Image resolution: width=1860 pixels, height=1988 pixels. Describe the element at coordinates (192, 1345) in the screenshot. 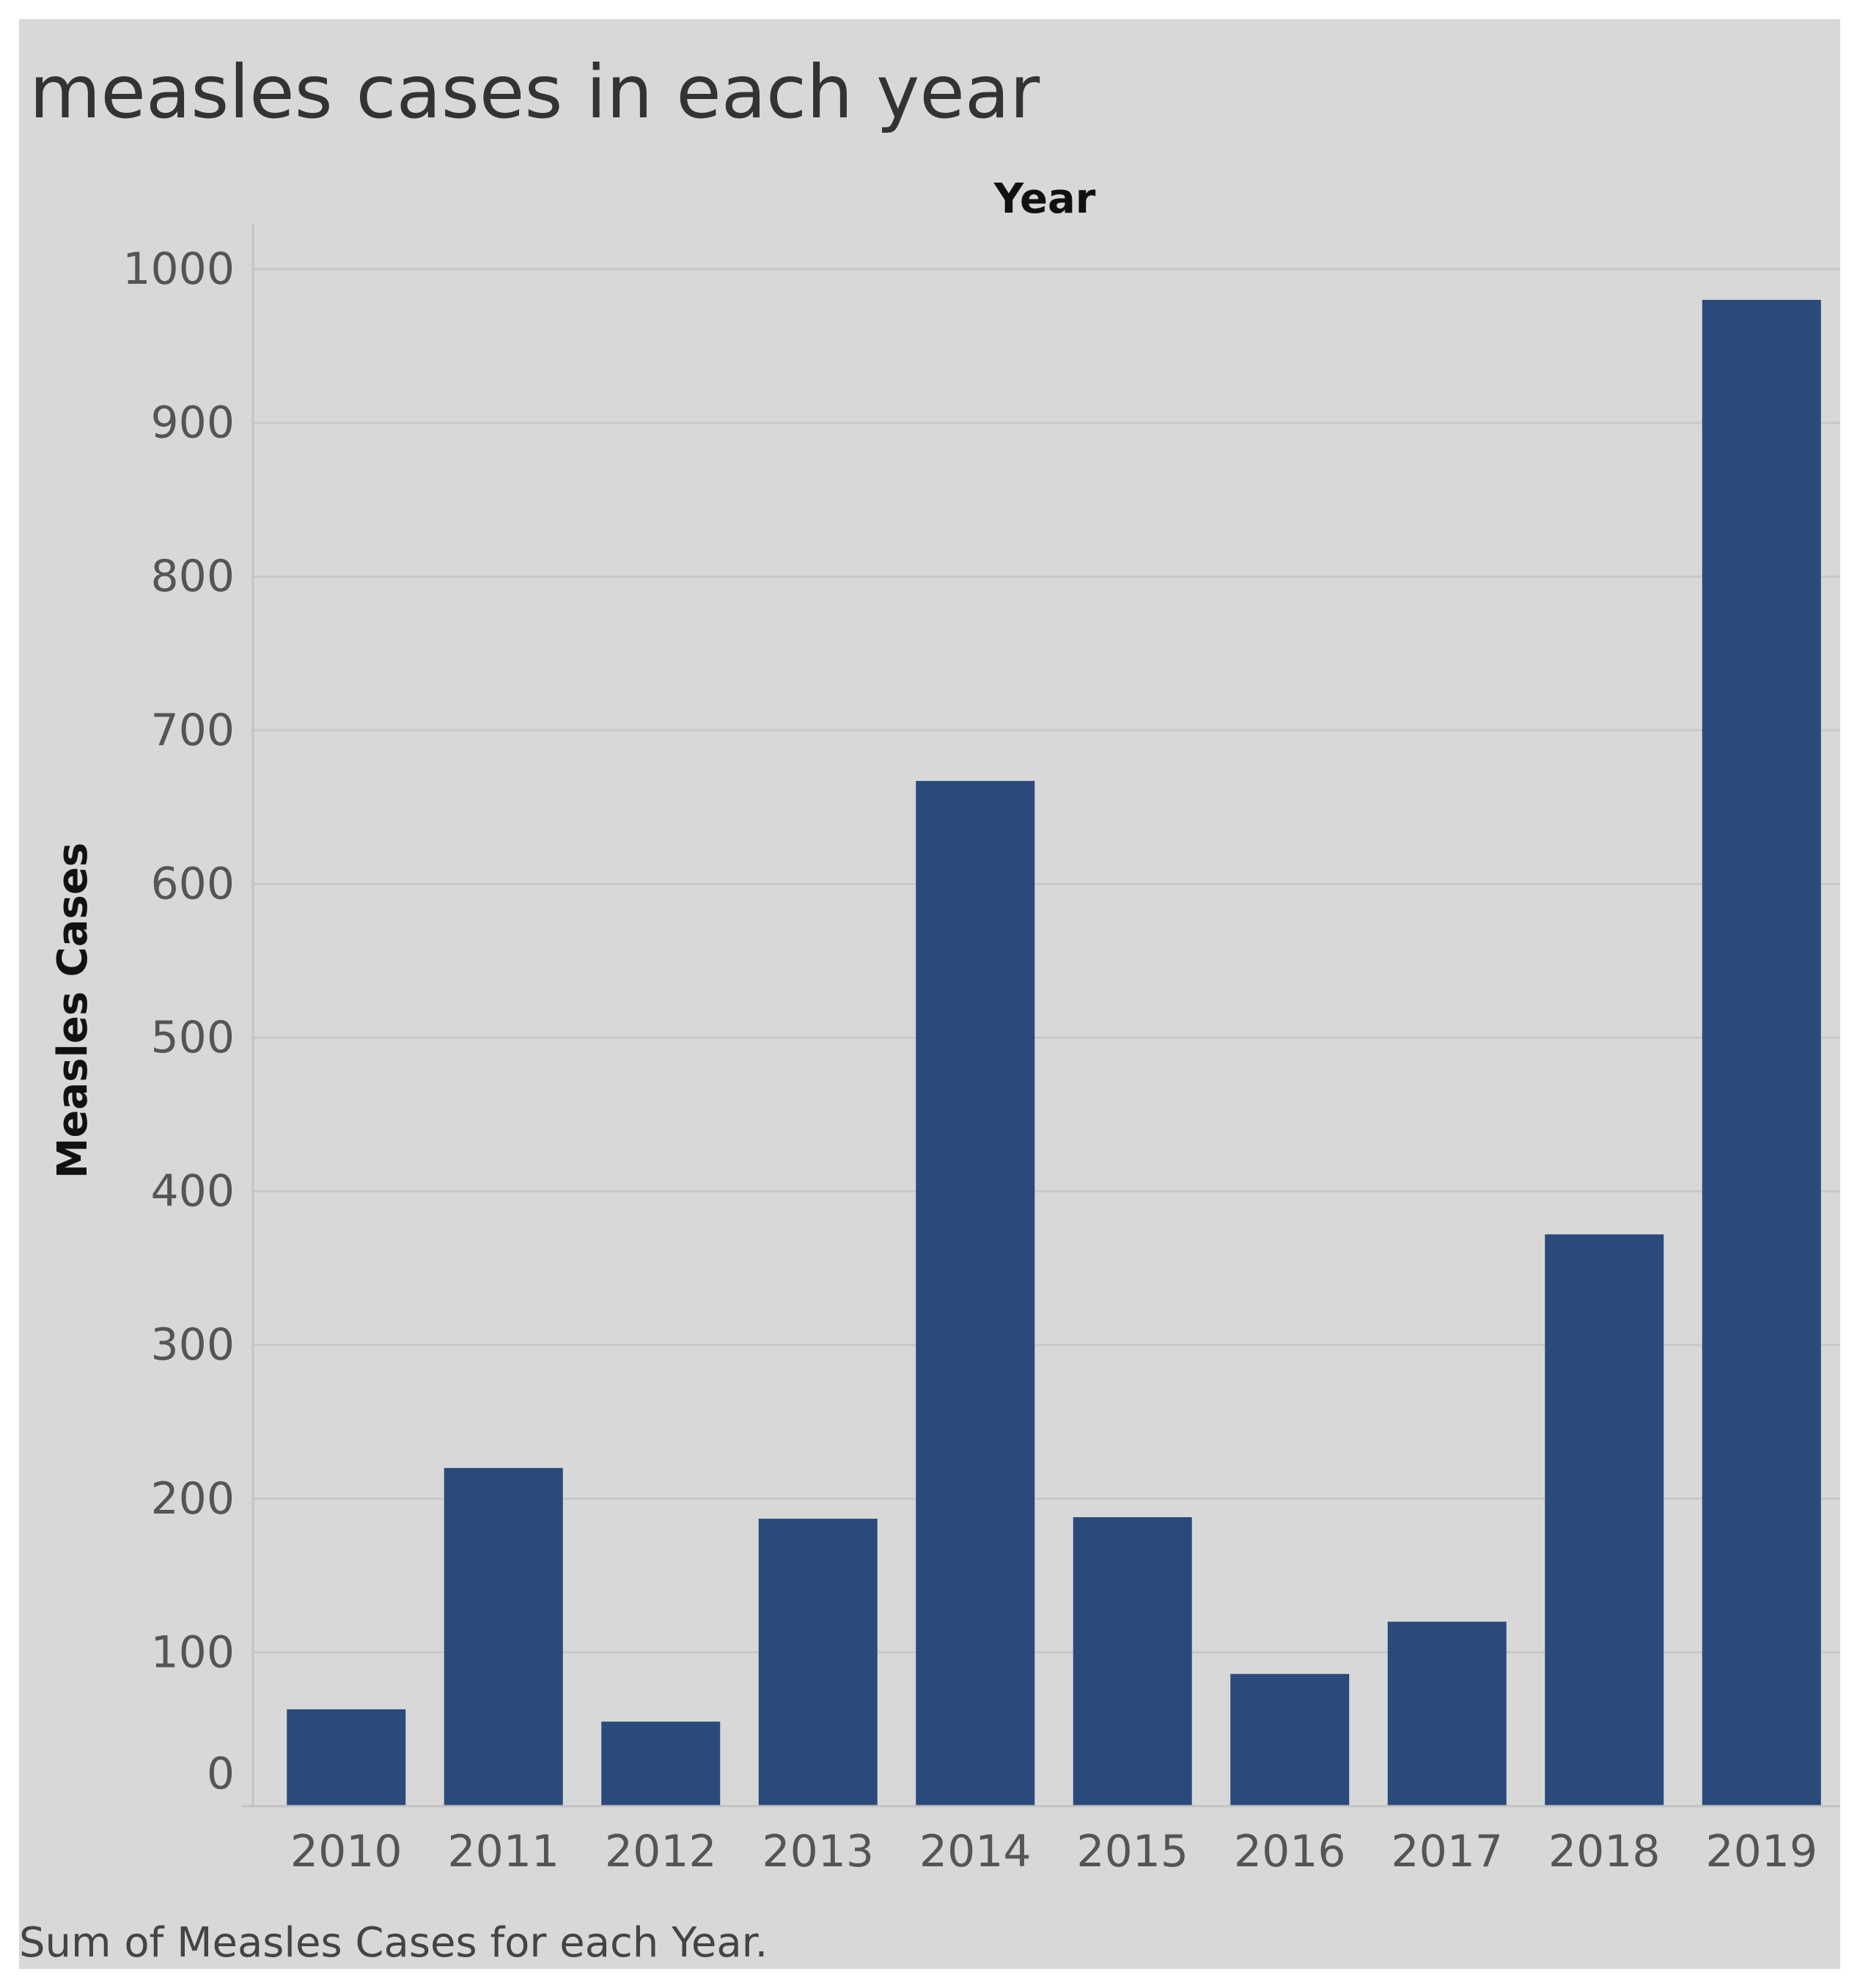

I see `y-tick-label: 300` at that location.